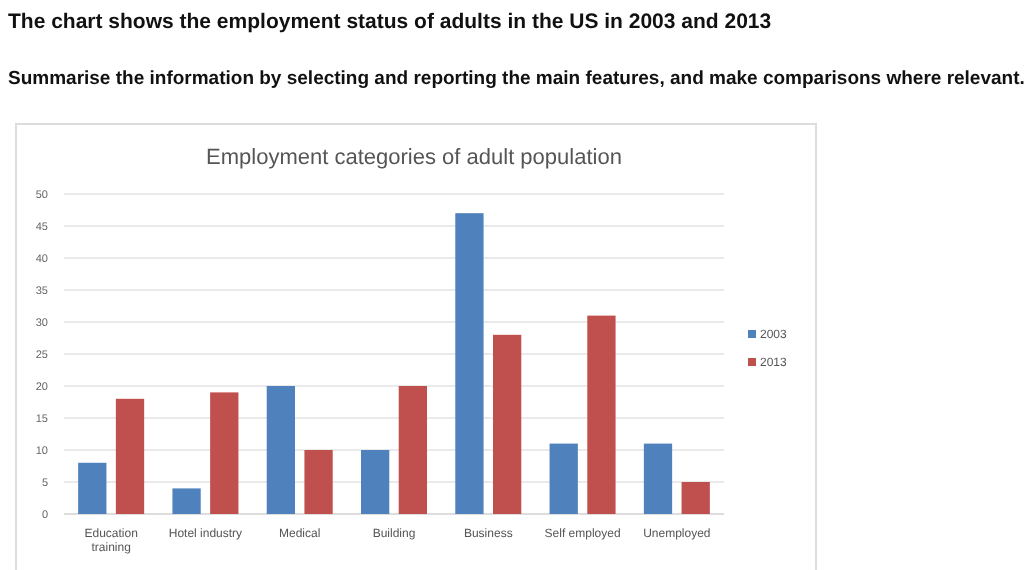  Describe the element at coordinates (390, 22) in the screenshot. I see `text: The chart shows the employment status of adults in the US in 2003 and 2013` at that location.